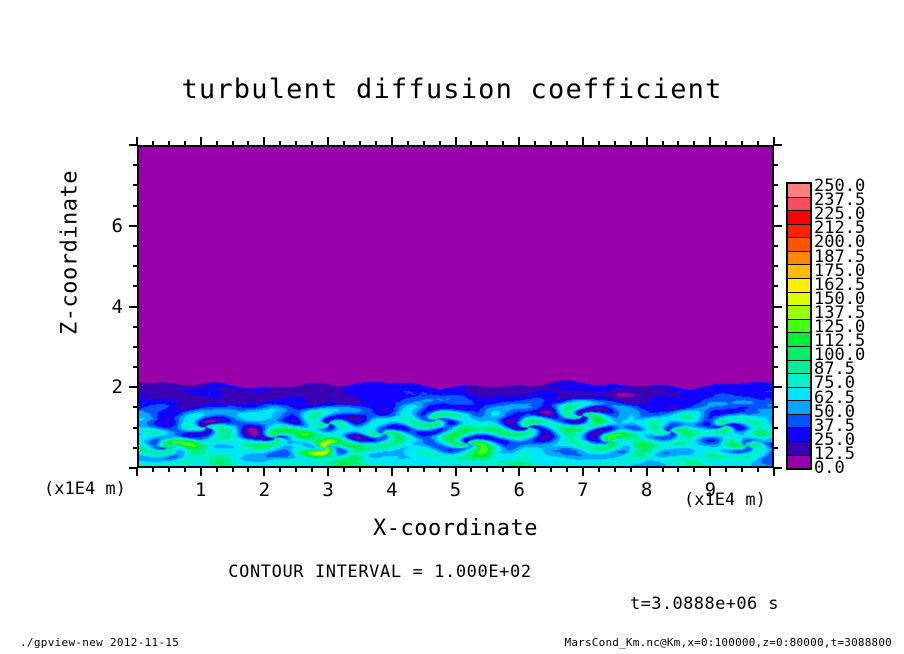 Image resolution: width=904 pixels, height=654 pixels. What do you see at coordinates (840, 284) in the screenshot?
I see `colorbar-tick-label: 162.5` at bounding box center [840, 284].